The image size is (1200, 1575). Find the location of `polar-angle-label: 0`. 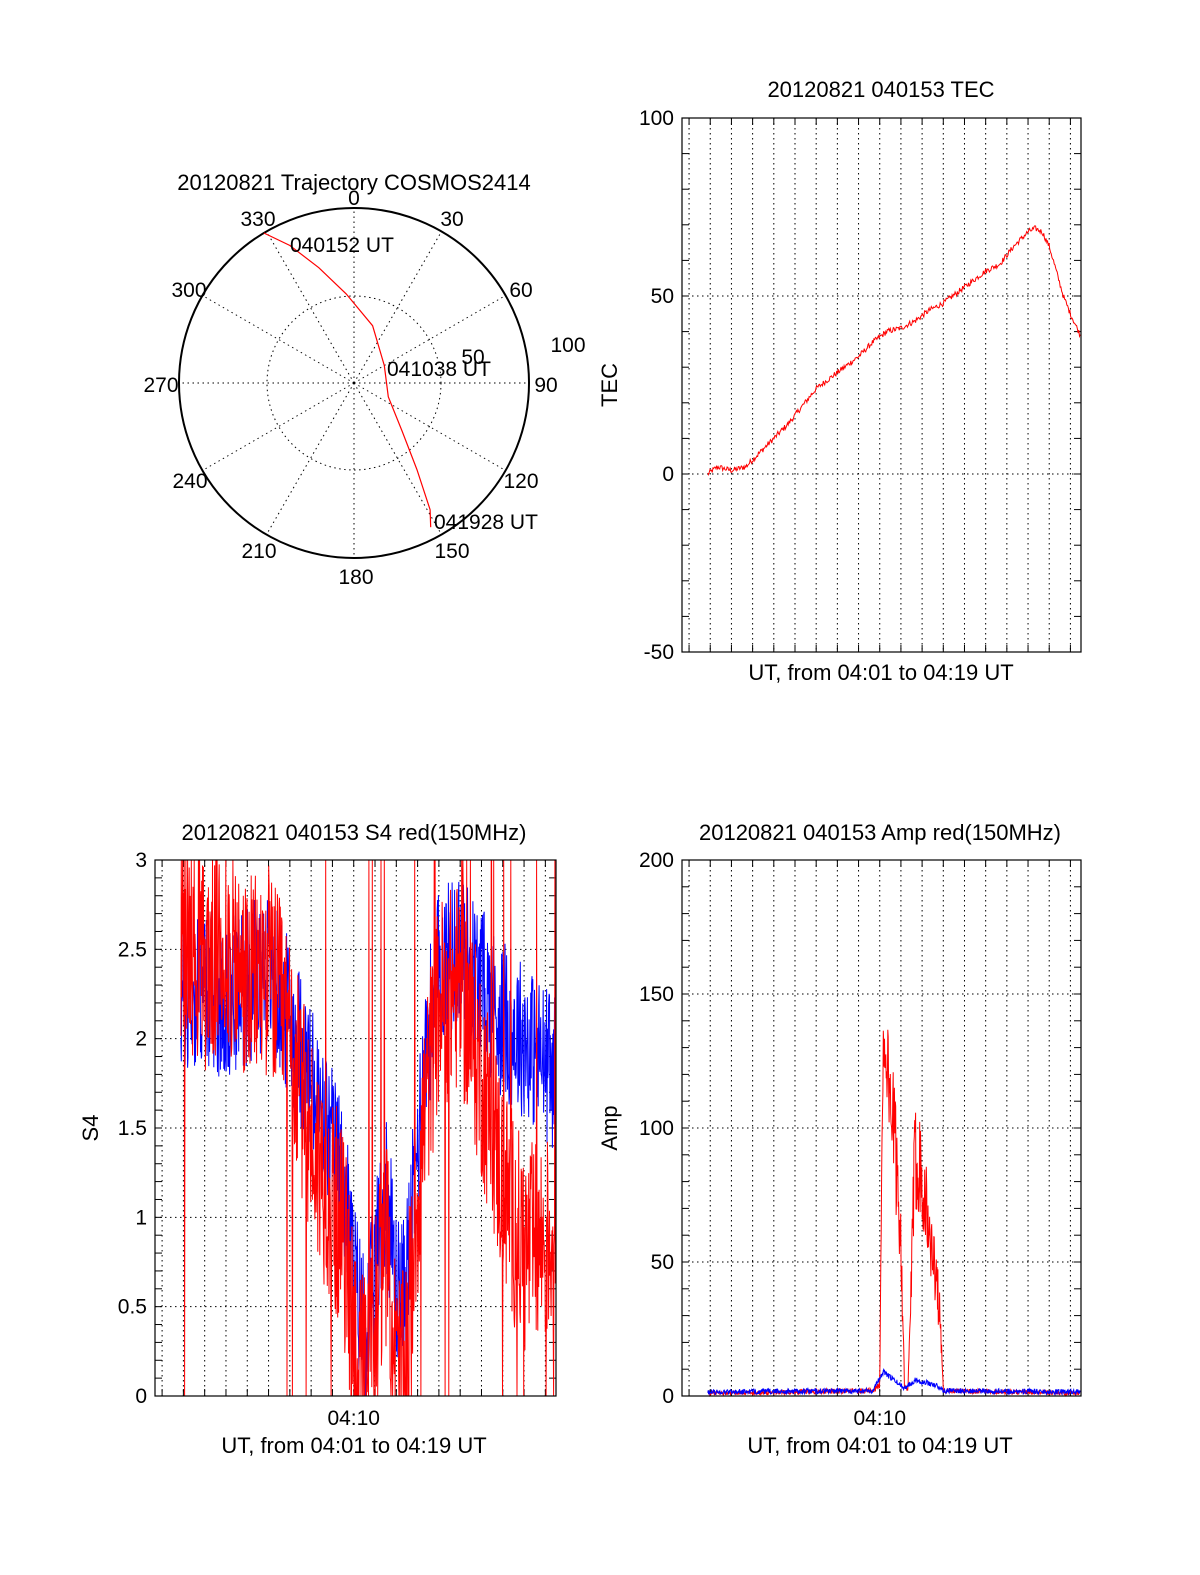

polar-angle-label: 0 is located at coordinates (354, 198).